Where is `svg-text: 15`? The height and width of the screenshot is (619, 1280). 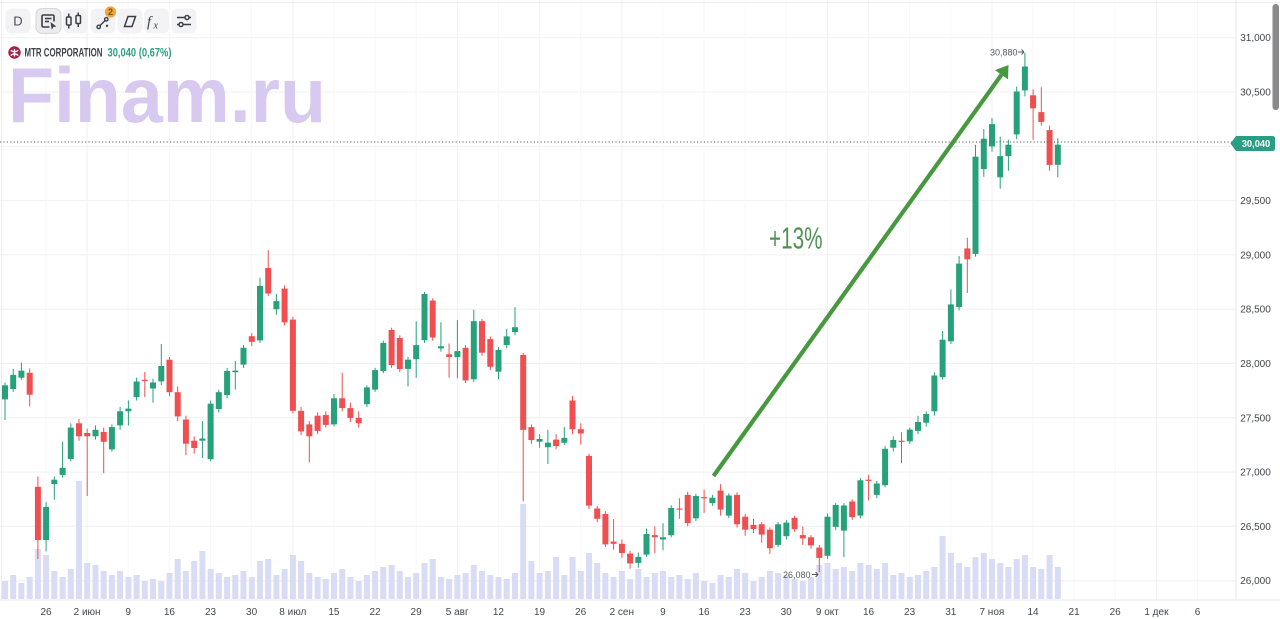 svg-text: 15 is located at coordinates (334, 612).